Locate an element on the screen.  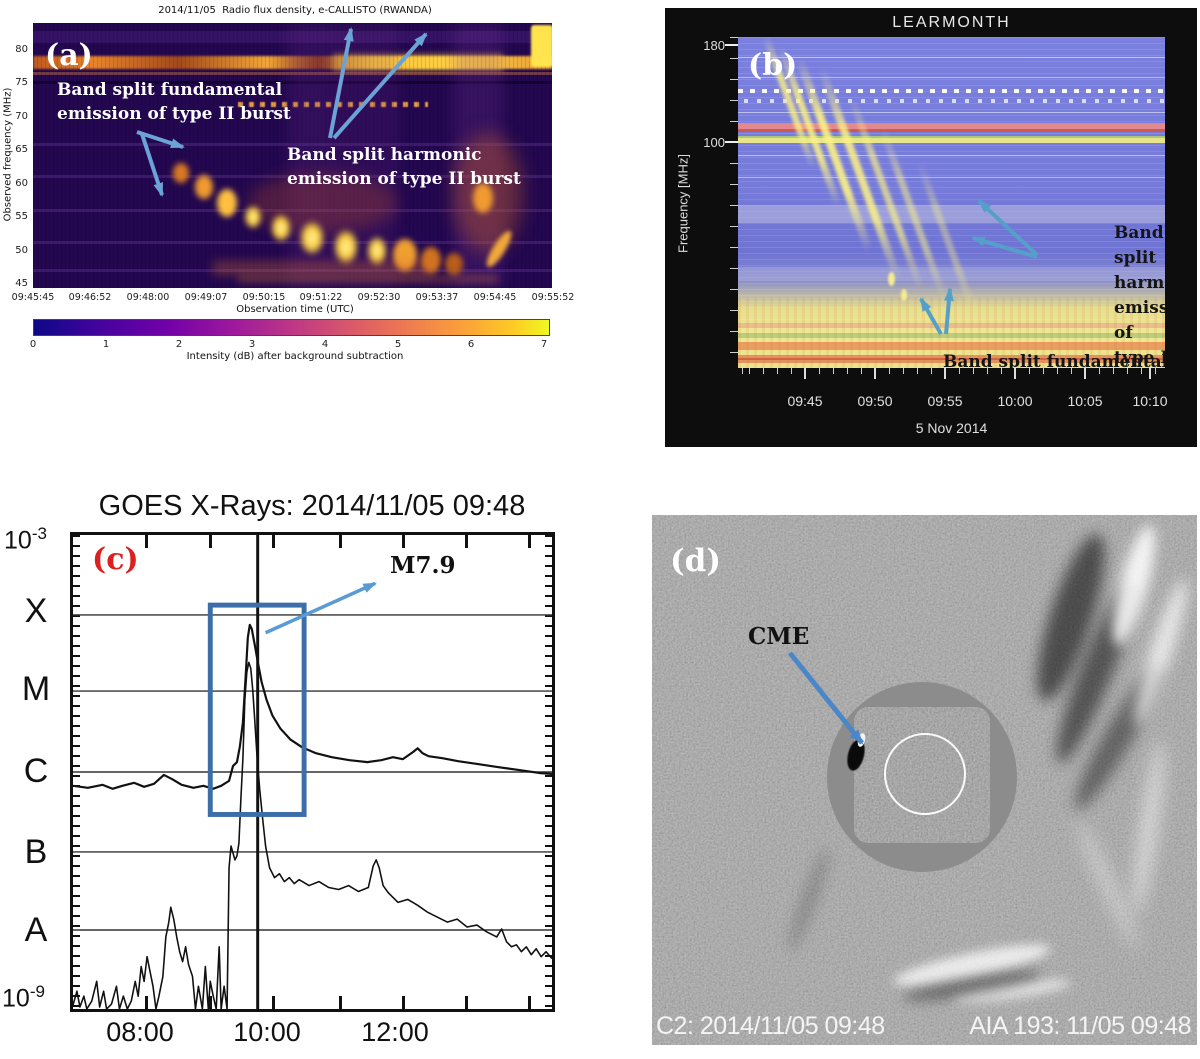
panel-b-title: LEARMONTH is located at coordinates (951, 22).